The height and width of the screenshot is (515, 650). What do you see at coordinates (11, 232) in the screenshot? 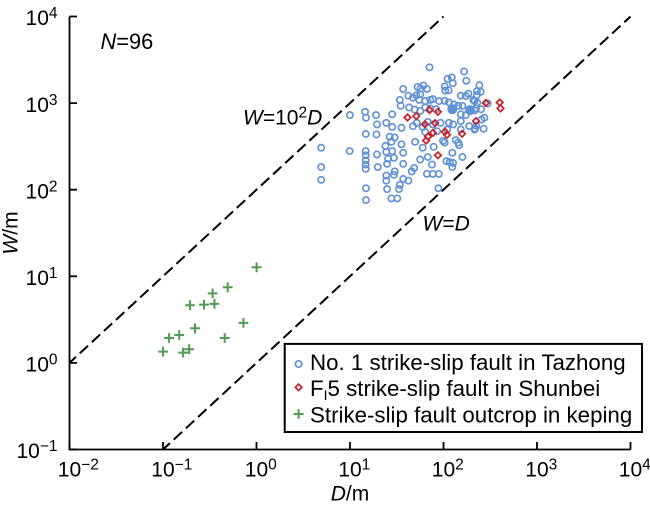
I see `svg-text: W/m` at bounding box center [11, 232].